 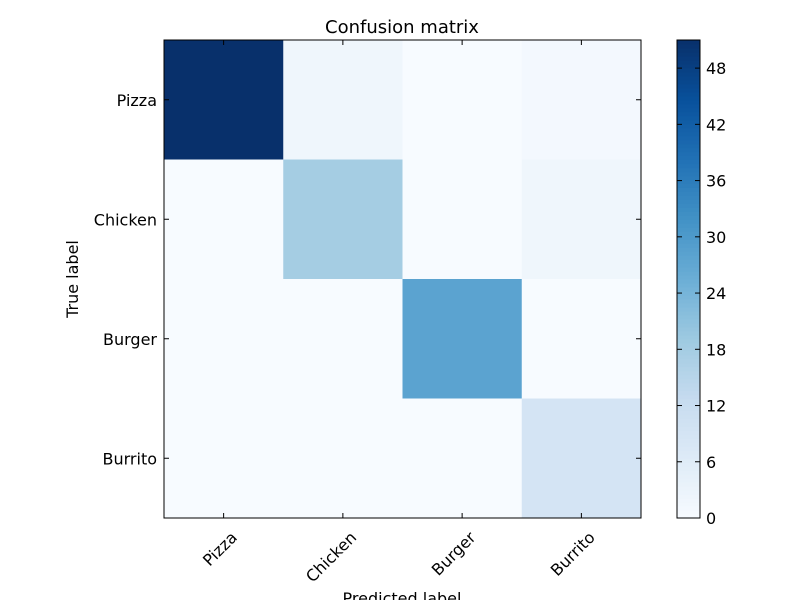 I want to click on x-axis-label: Predicted label, so click(x=402, y=594).